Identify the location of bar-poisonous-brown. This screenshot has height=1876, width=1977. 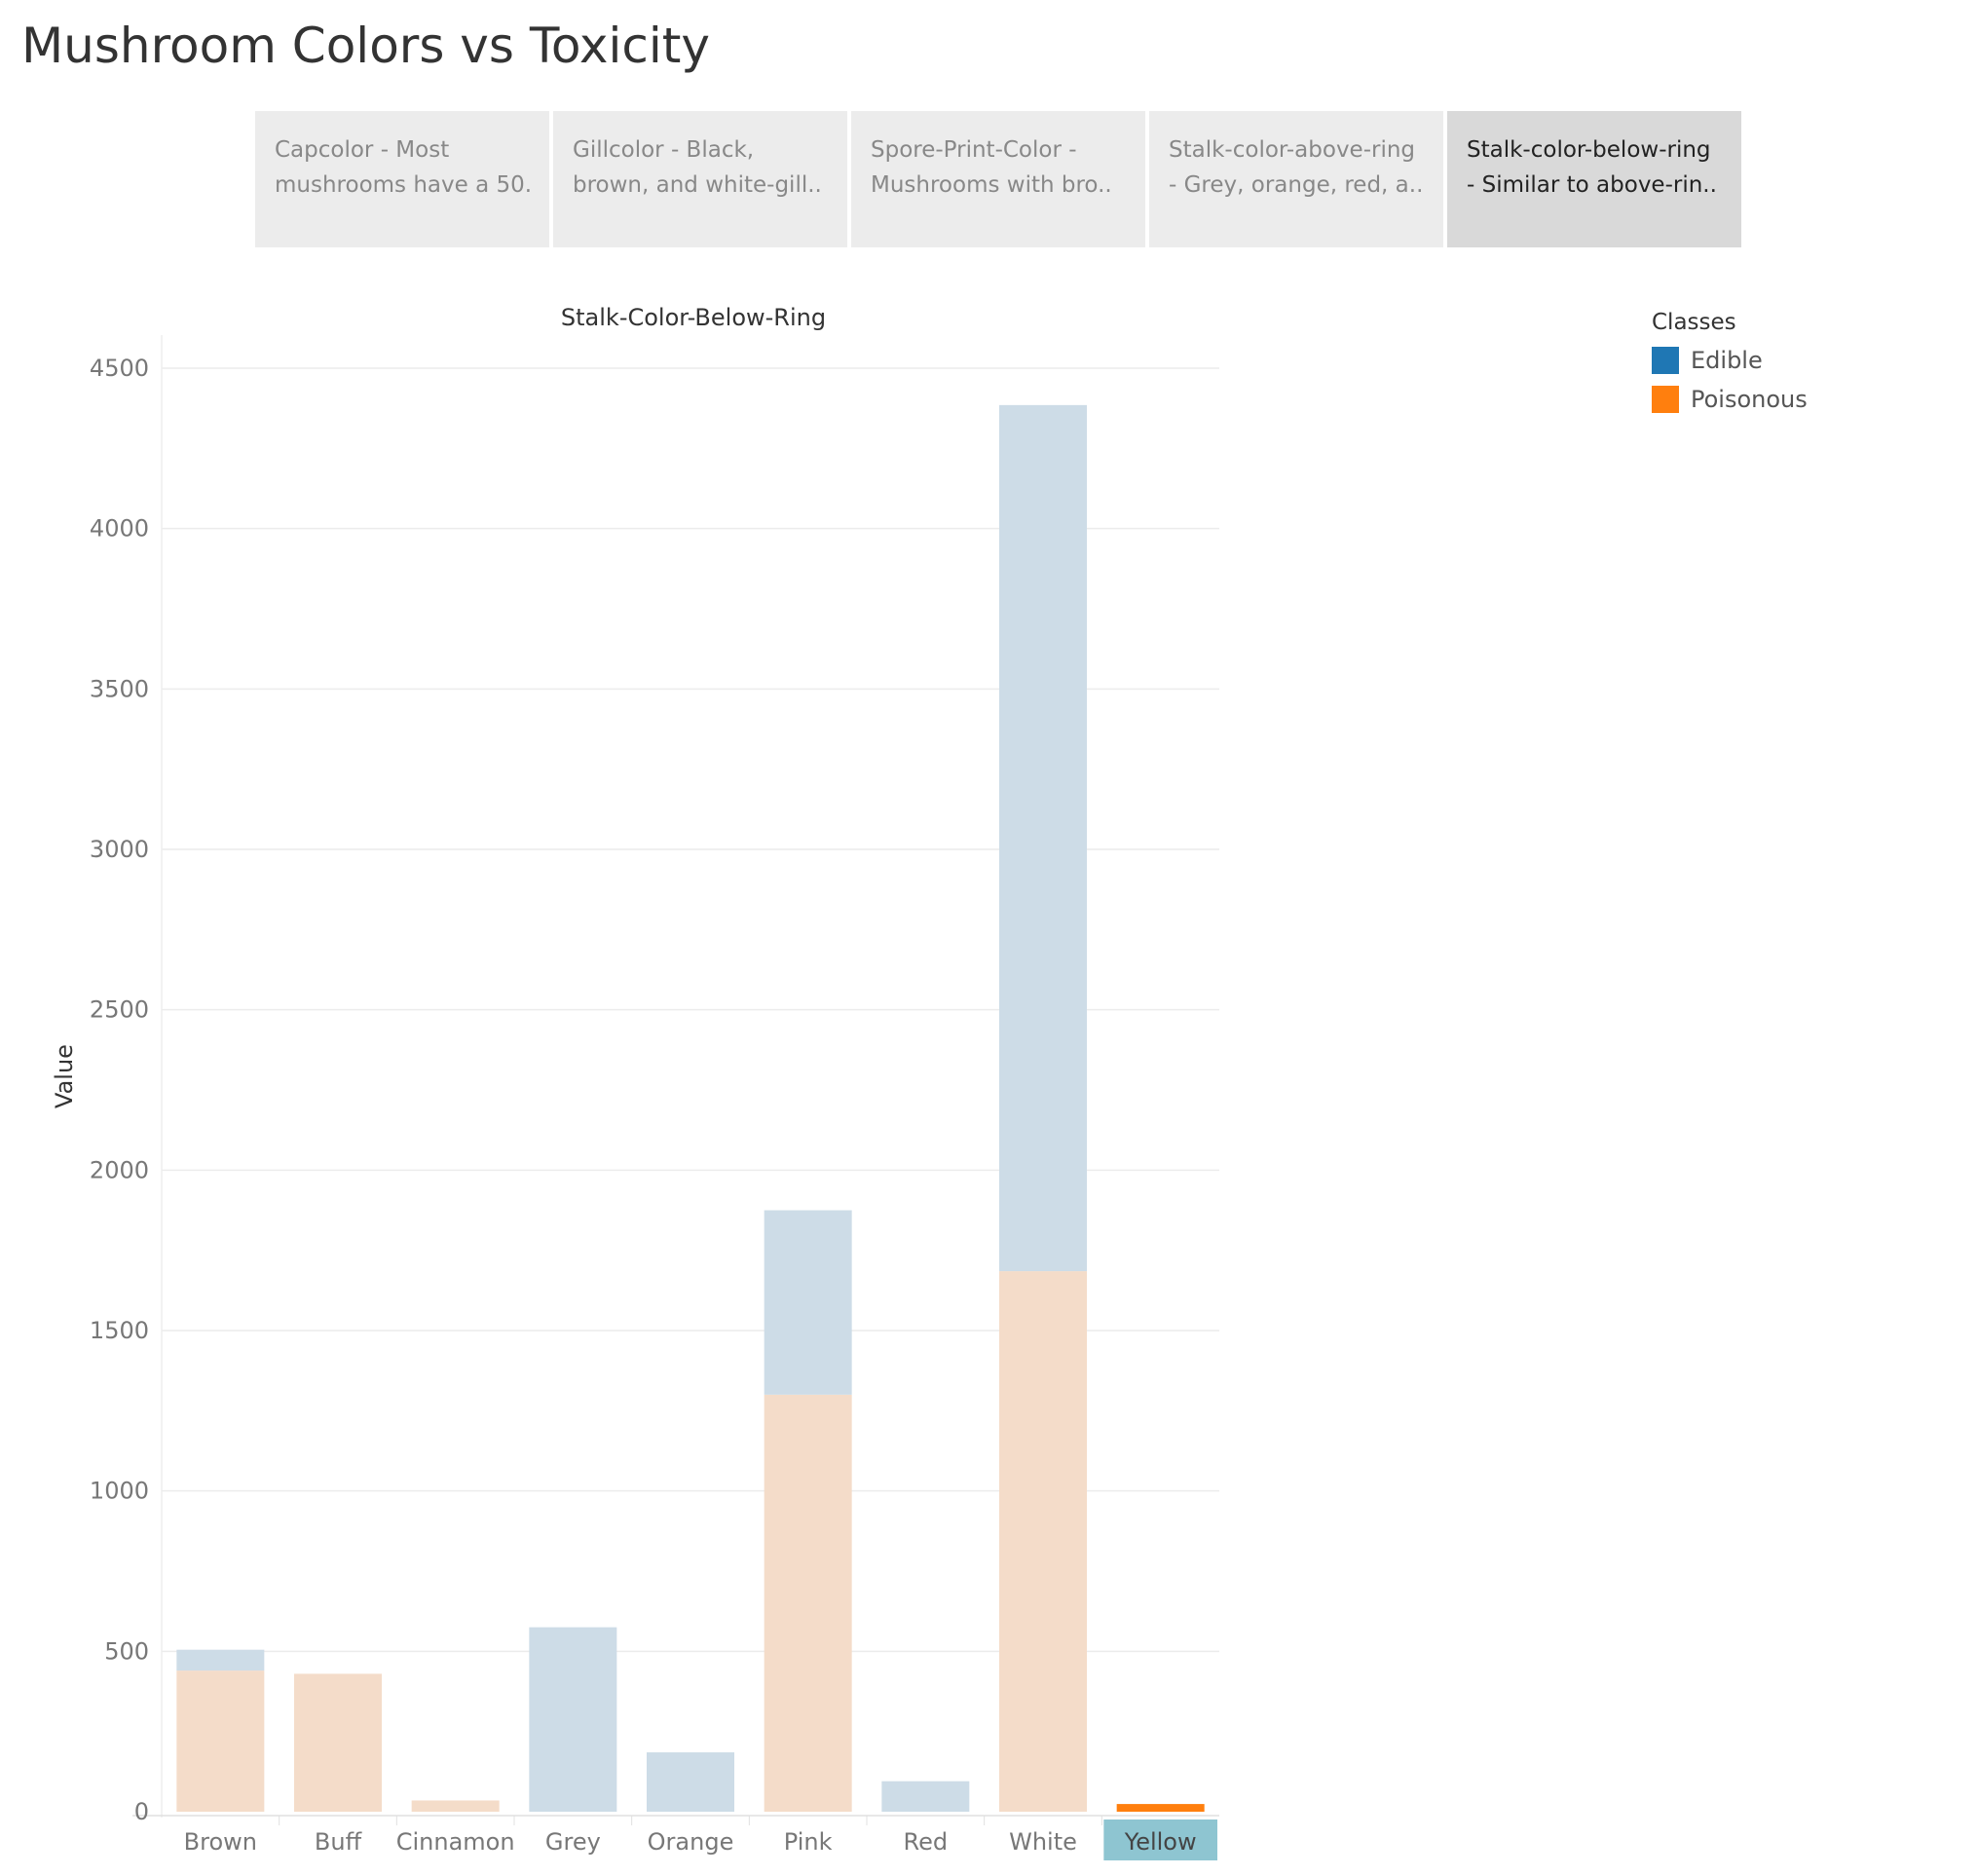
(221, 1741).